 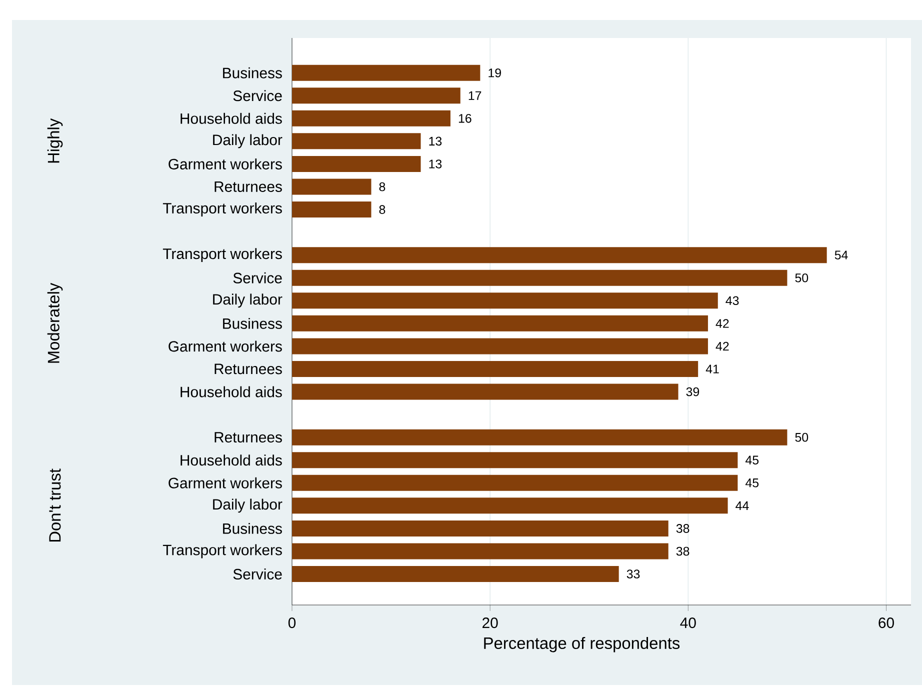 What do you see at coordinates (494, 73) in the screenshot?
I see `data-label: 19` at bounding box center [494, 73].